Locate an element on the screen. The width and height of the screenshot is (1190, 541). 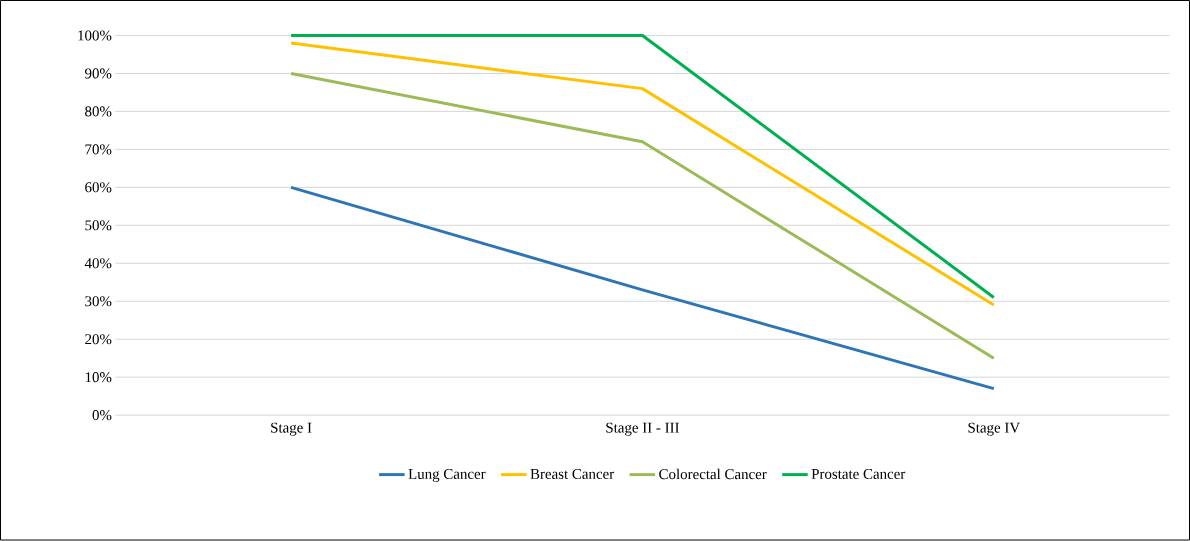
legend-label: Prostate Cancer is located at coordinates (858, 474).